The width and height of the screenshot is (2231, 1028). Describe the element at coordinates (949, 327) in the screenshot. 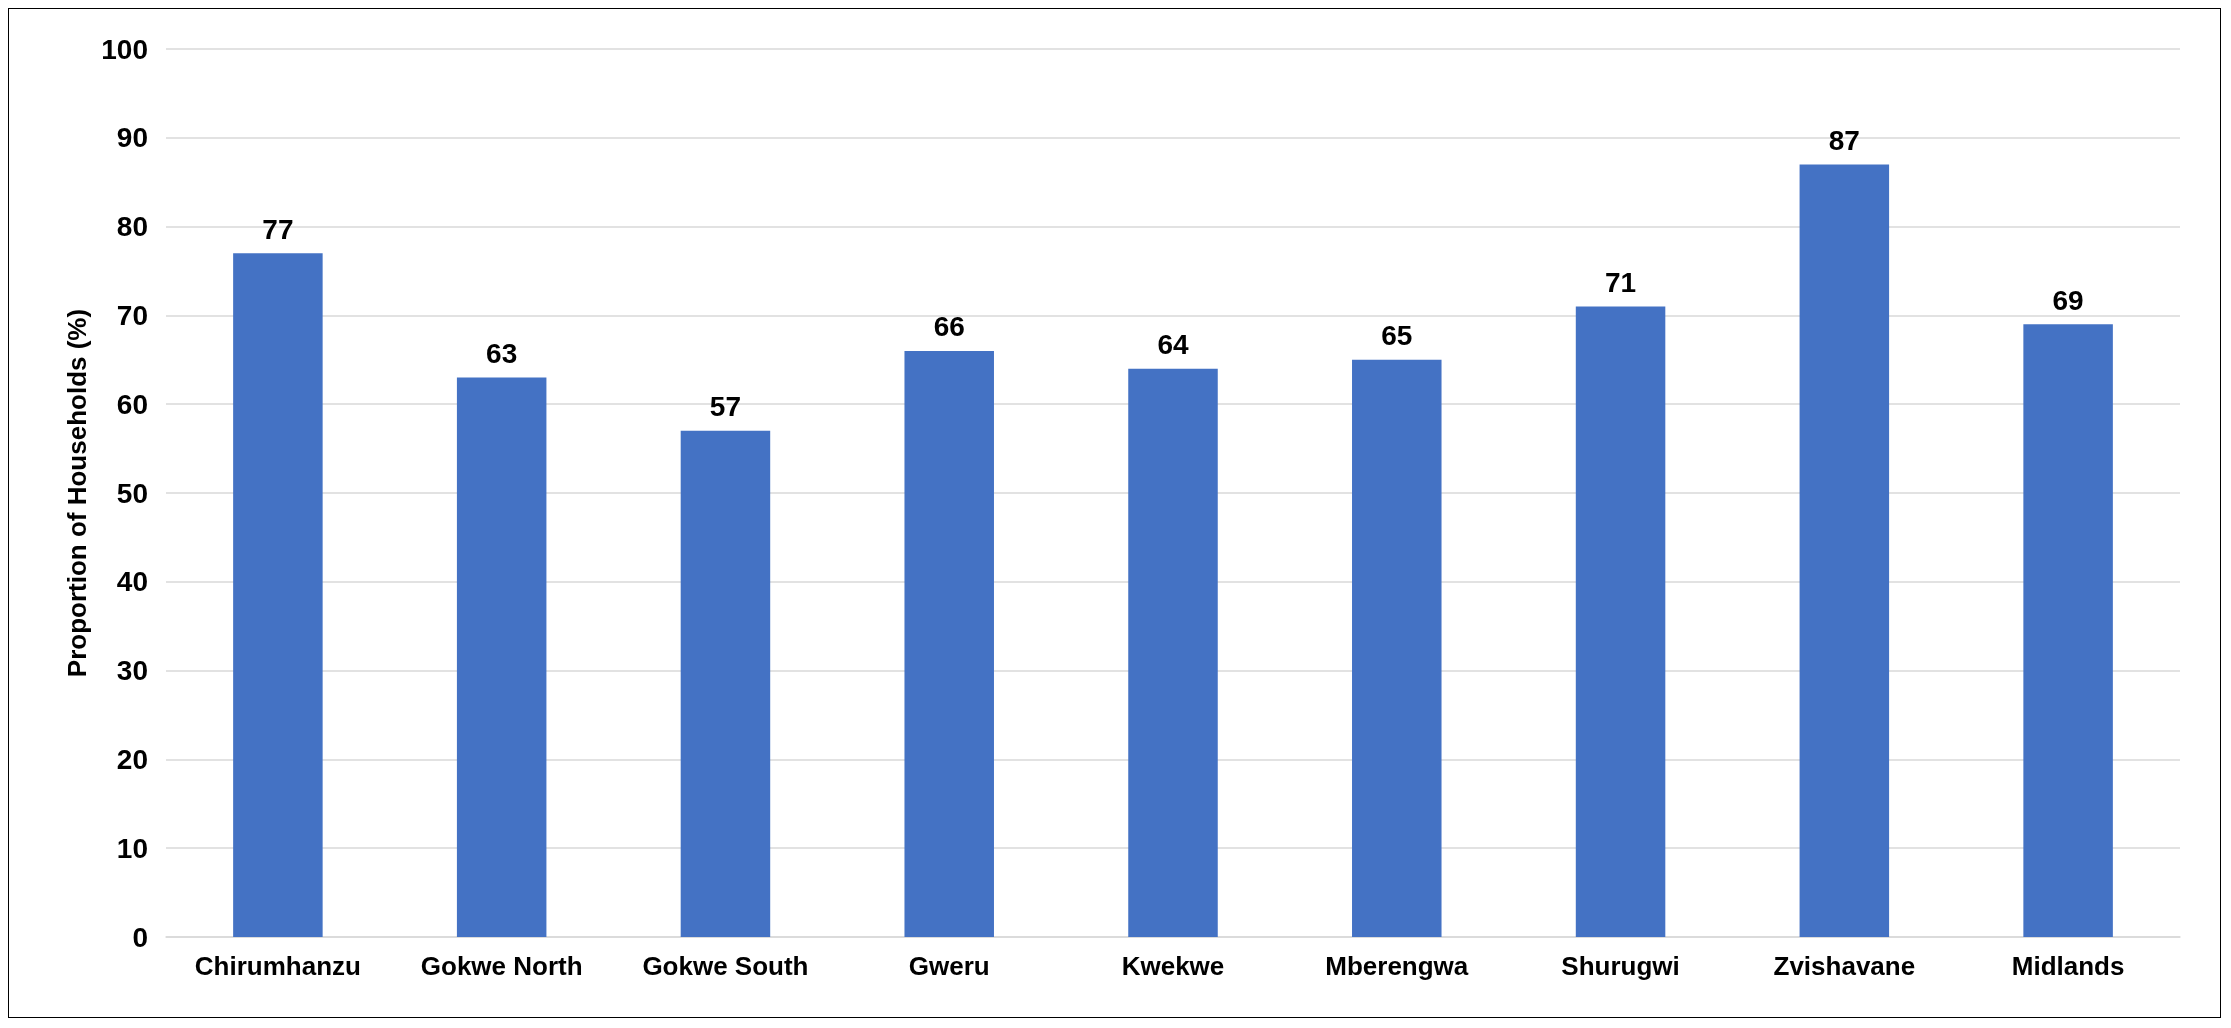

I see `data-label: 66` at that location.